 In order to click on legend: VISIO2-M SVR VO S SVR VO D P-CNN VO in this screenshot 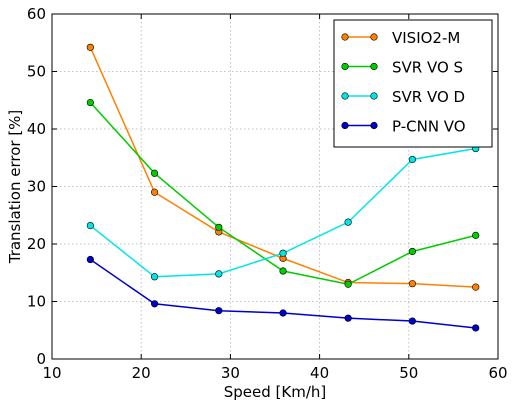, I will do `click(413, 83)`.